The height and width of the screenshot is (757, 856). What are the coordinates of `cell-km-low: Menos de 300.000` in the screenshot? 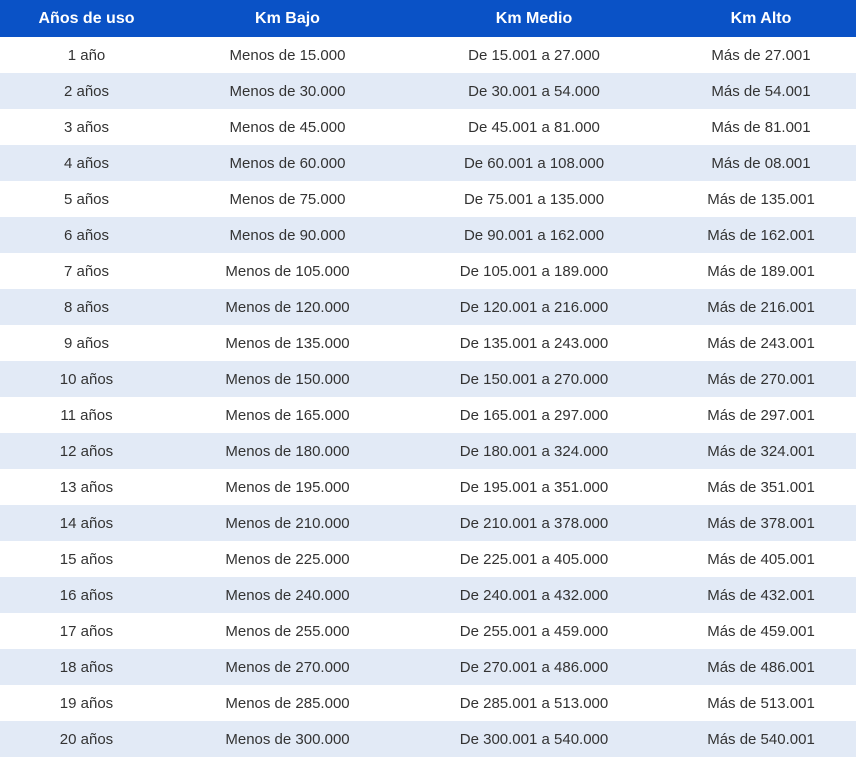 It's located at (287, 739).